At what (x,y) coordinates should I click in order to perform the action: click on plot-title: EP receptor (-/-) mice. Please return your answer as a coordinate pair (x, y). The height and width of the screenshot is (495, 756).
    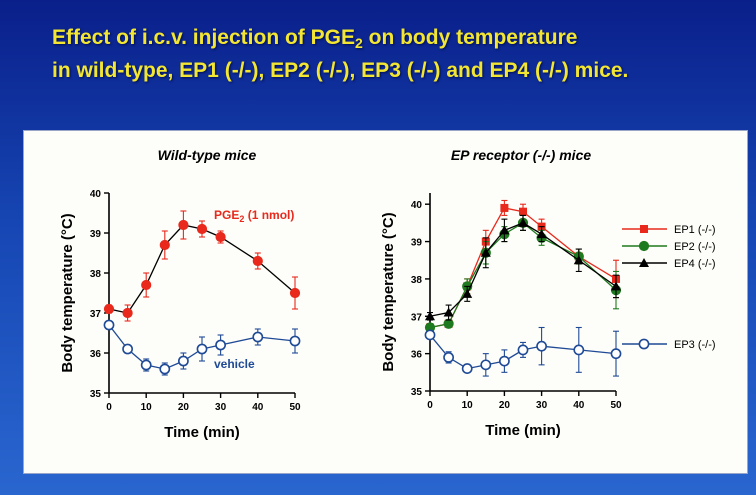
    Looking at the image, I should click on (521, 155).